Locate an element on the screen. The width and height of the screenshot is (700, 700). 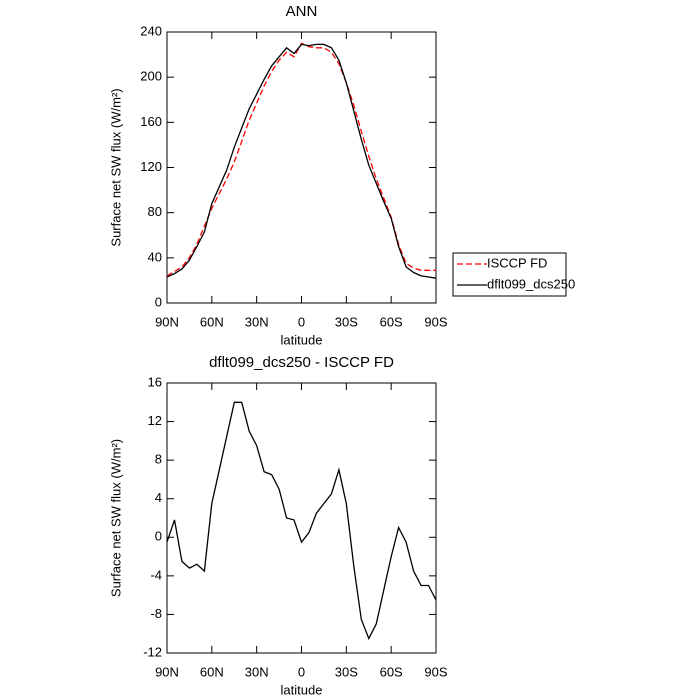
y-tick-label: -8 is located at coordinates (156, 613).